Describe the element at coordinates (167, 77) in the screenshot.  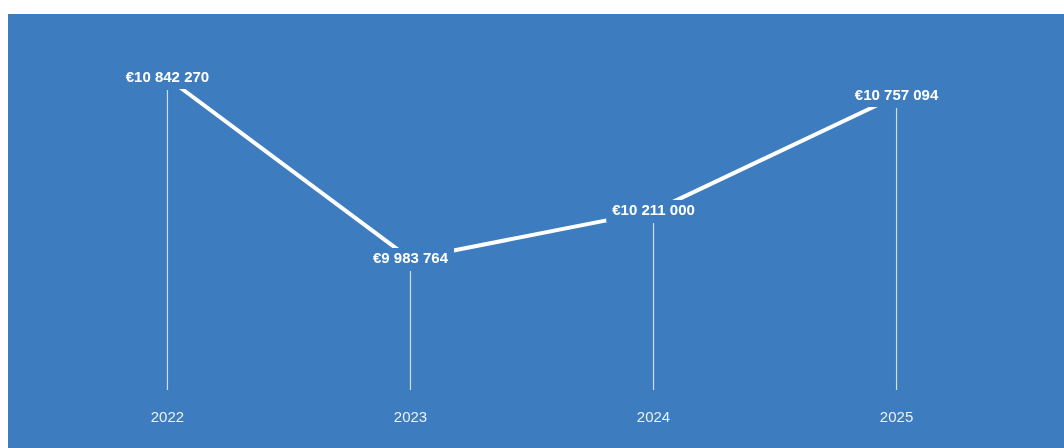
I see `data-label: €10 842 270` at that location.